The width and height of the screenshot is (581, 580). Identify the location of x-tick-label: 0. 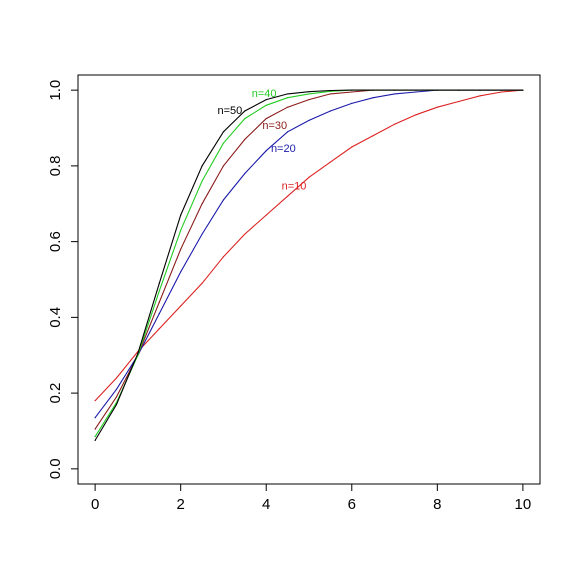
(95, 504).